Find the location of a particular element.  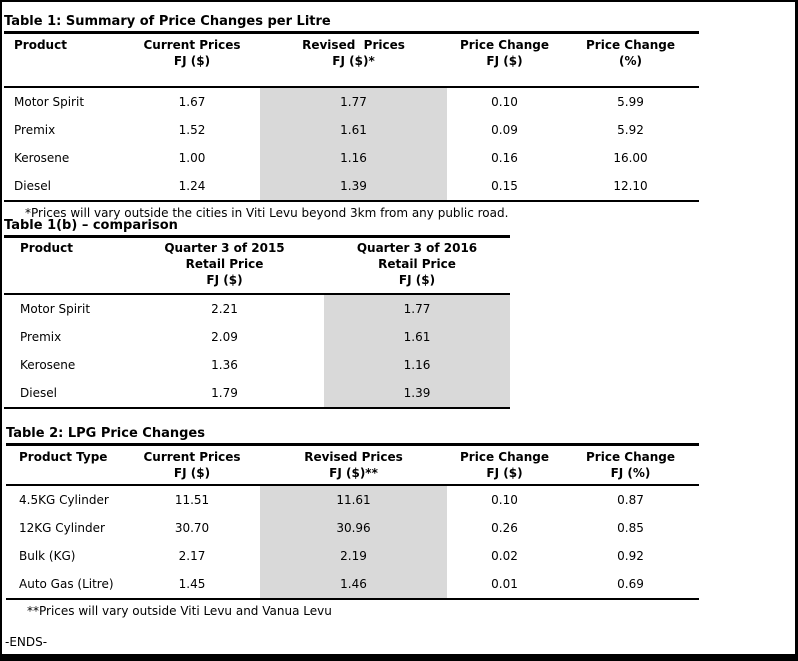

col-header-line: FJ (%) is located at coordinates (630, 473).